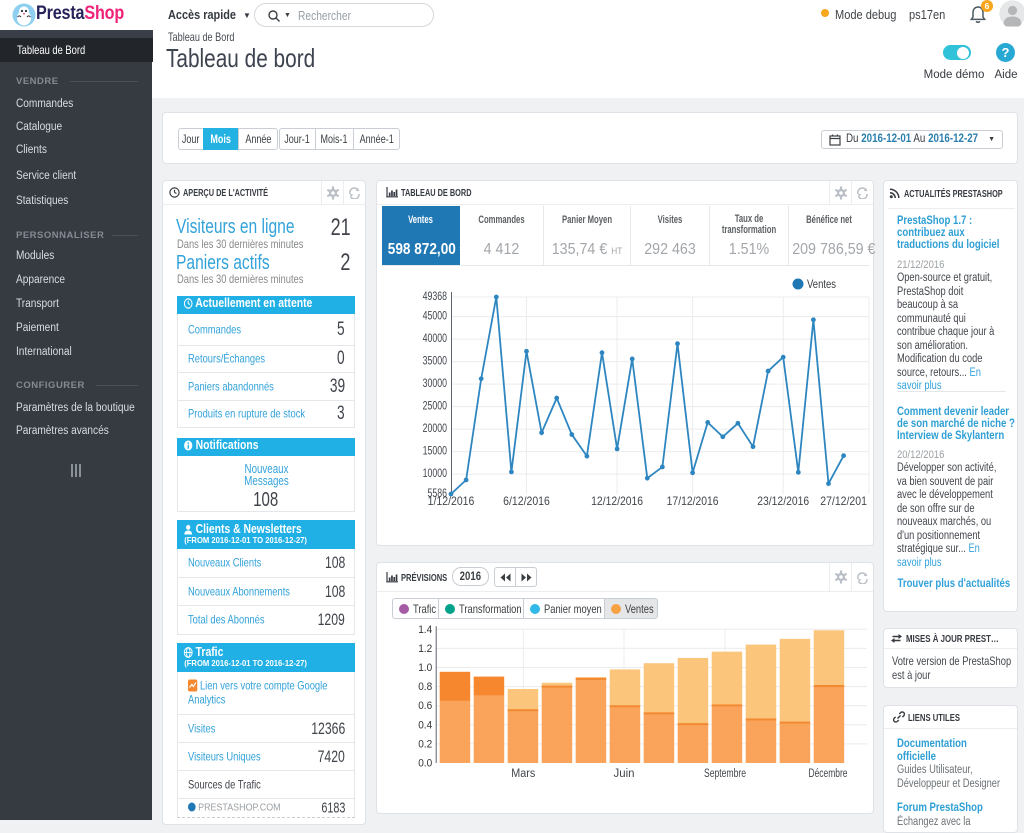 This screenshot has width=1024, height=833. I want to click on svg-text: Septembre, so click(725, 774).